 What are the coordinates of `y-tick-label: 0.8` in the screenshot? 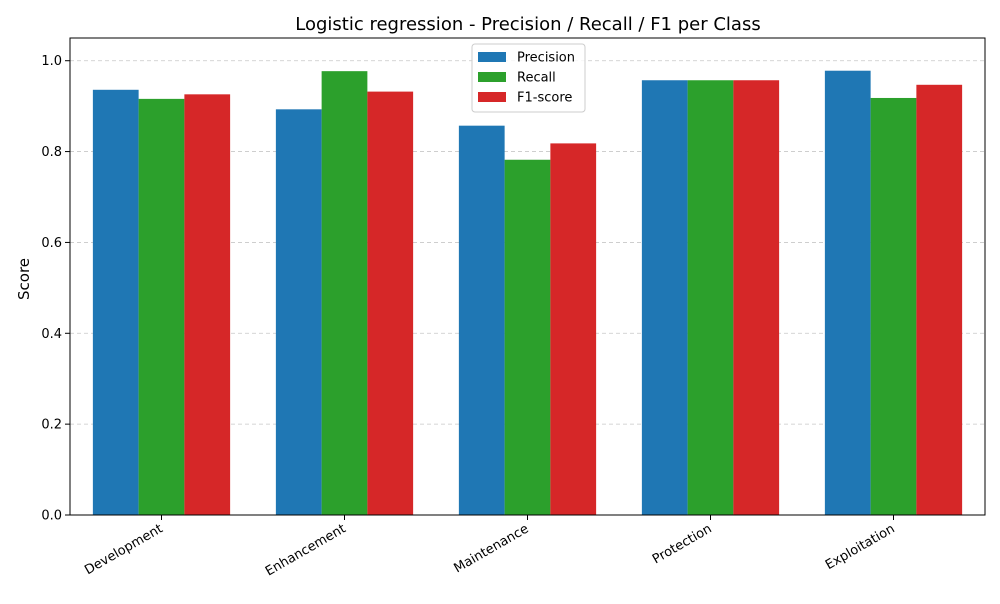 It's located at (51, 152).